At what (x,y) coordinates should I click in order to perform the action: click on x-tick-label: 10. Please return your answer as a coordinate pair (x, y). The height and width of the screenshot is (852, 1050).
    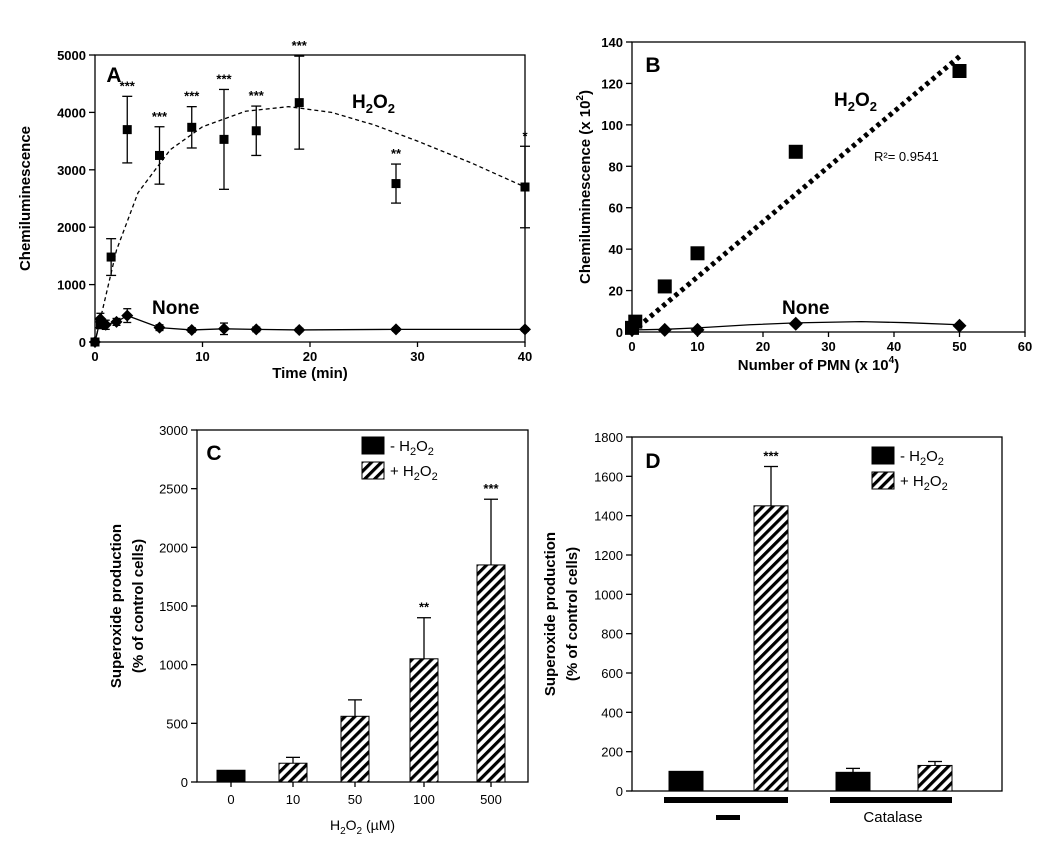
    Looking at the image, I should click on (202, 356).